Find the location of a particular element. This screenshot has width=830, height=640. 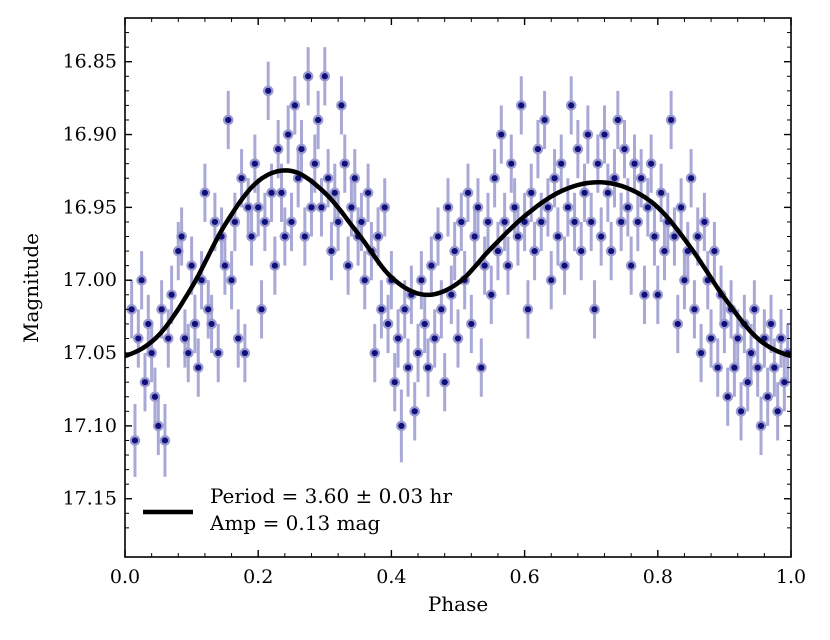

y-tick-label: 17.05 is located at coordinates (90, 353).